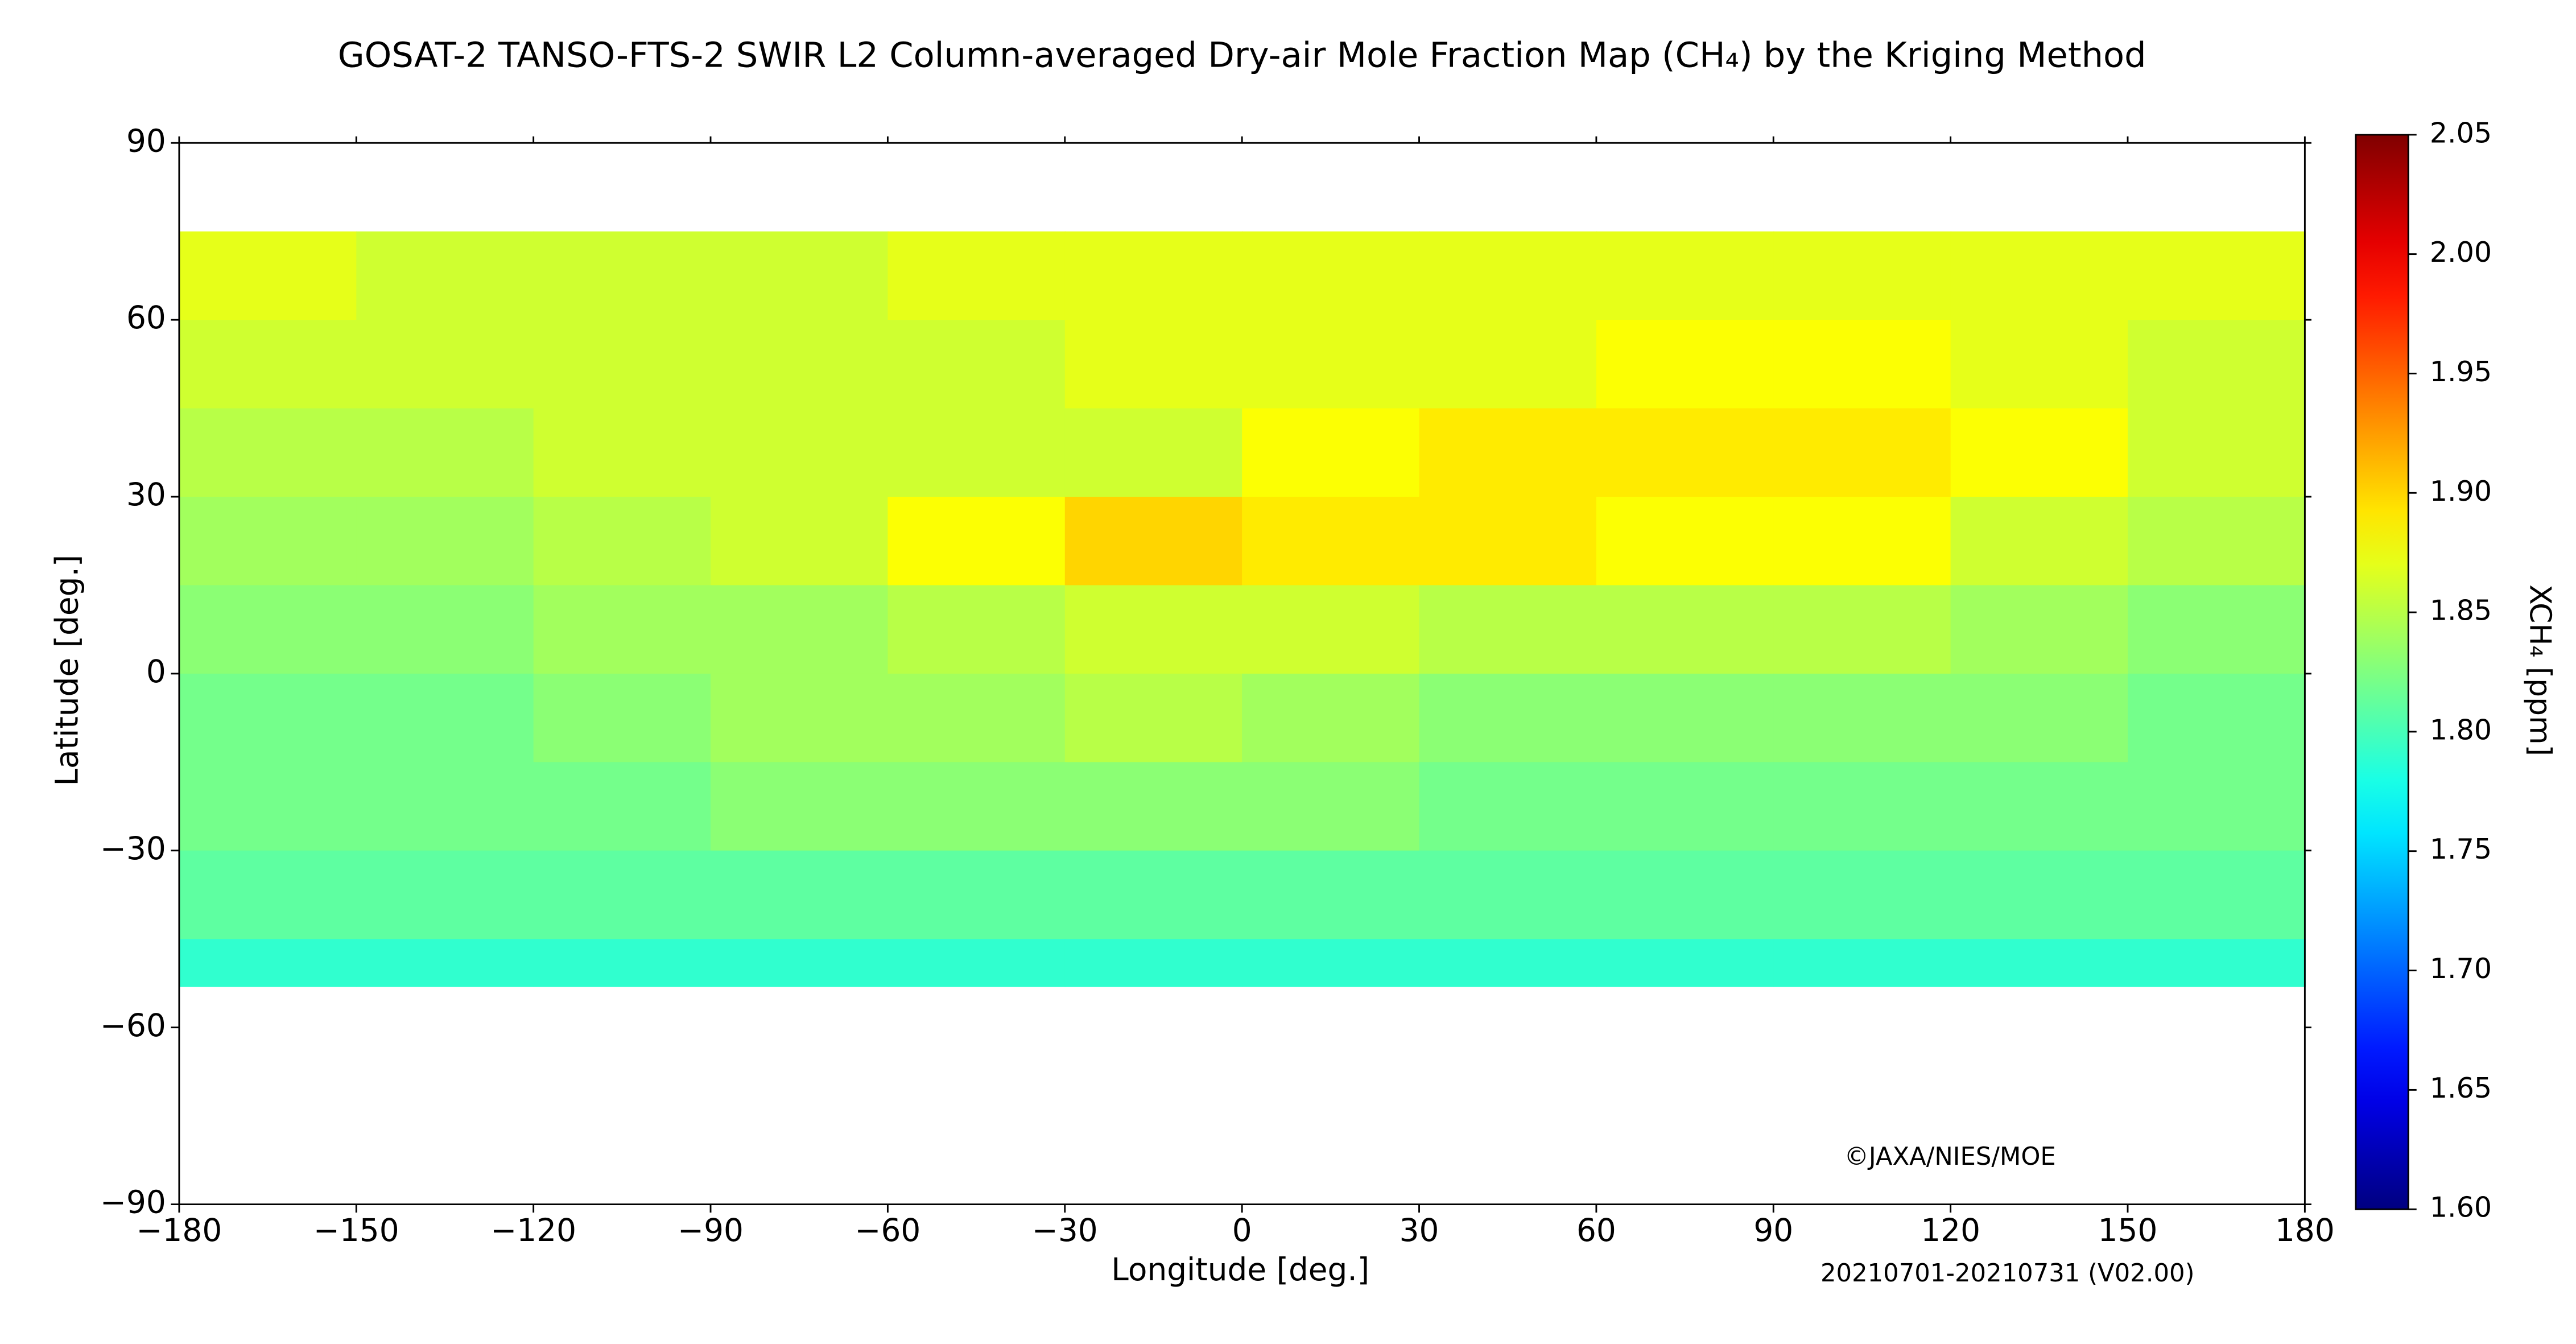  Describe the element at coordinates (1065, 1230) in the screenshot. I see `x-tick-label: −30` at that location.